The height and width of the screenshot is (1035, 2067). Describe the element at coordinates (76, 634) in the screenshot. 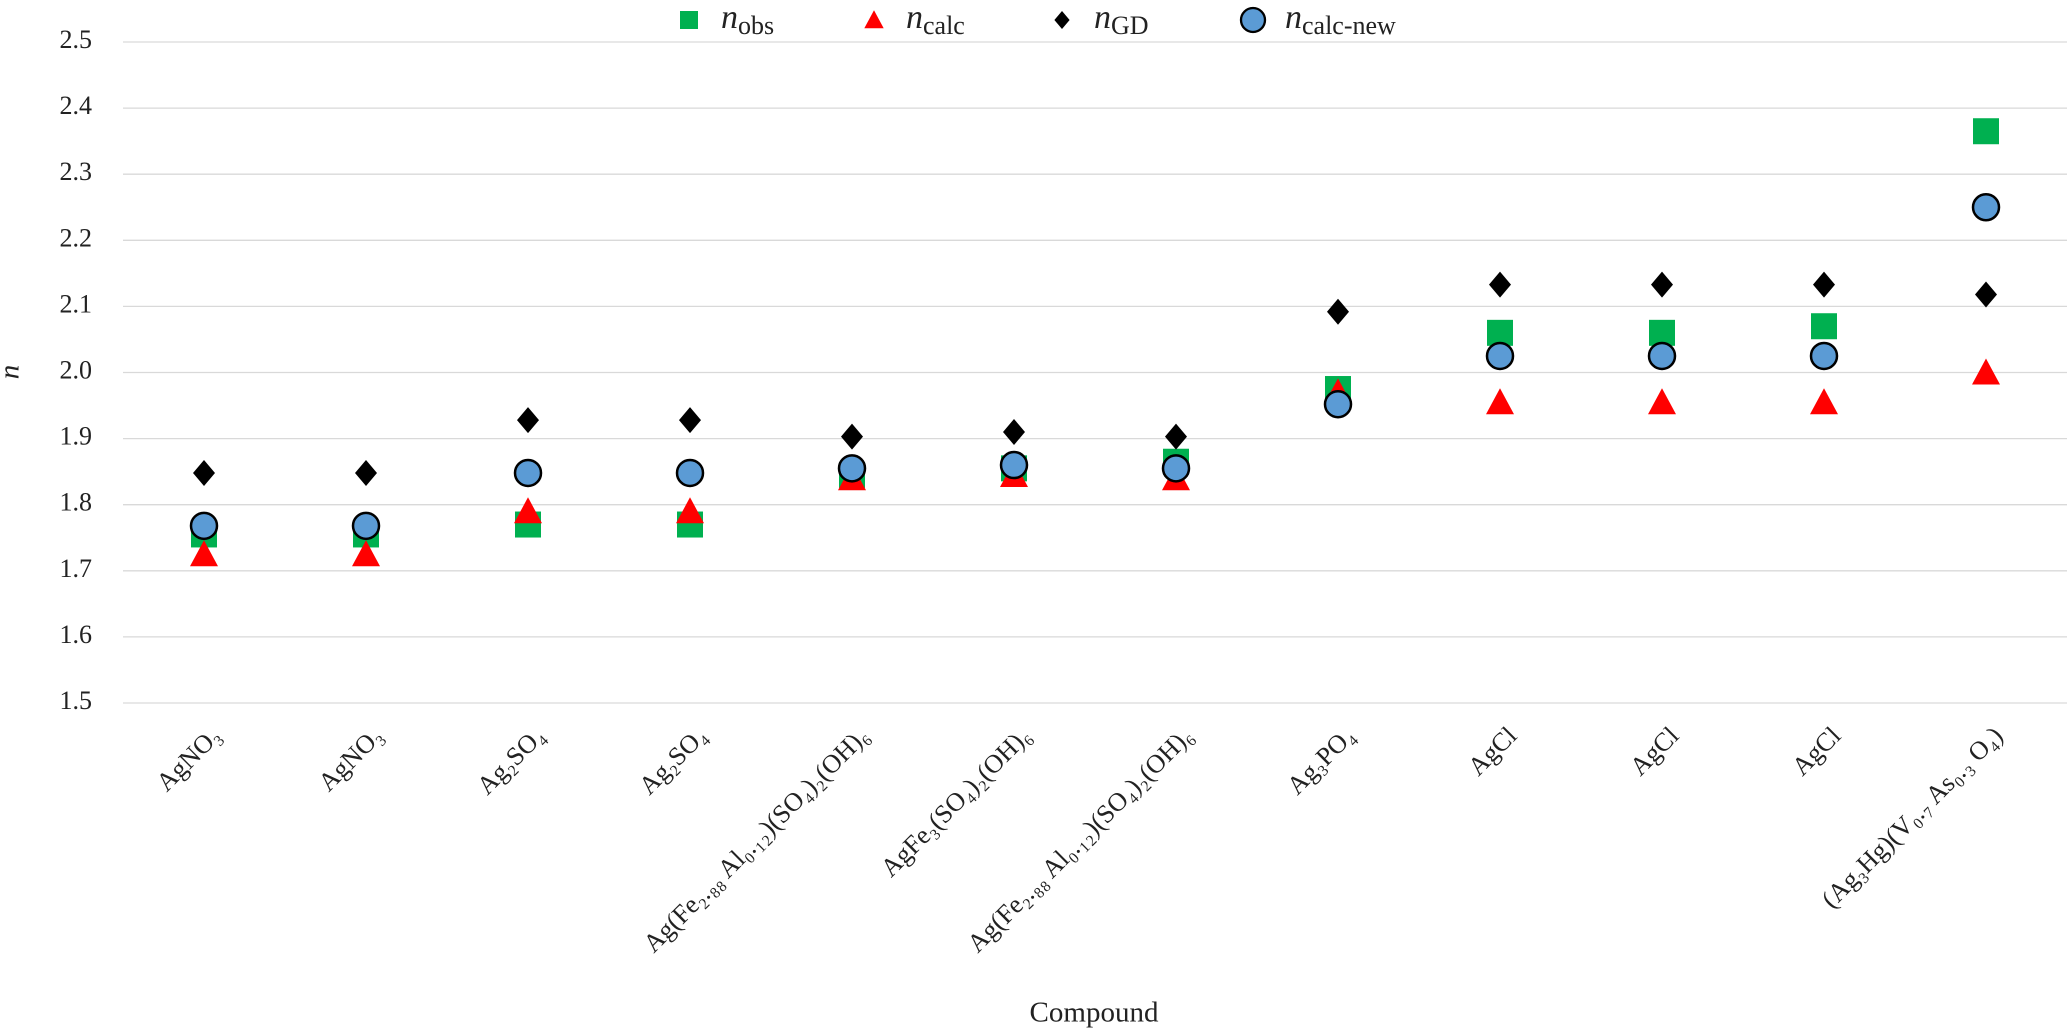

I see `y-tick-label: 1.6` at that location.